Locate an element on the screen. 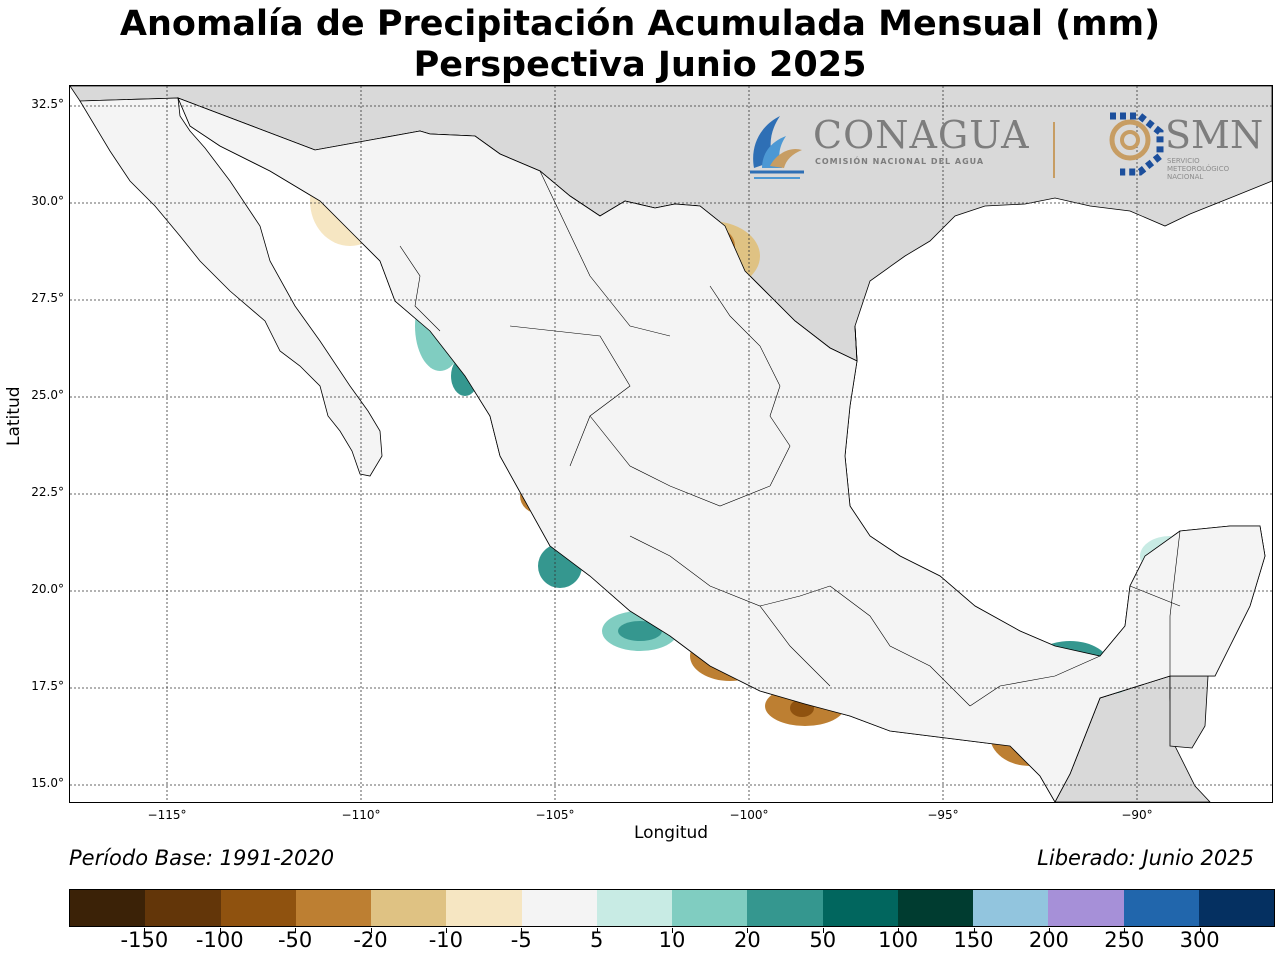 The image size is (1280, 960). conagua-logo-icon is located at coordinates (957, 145).